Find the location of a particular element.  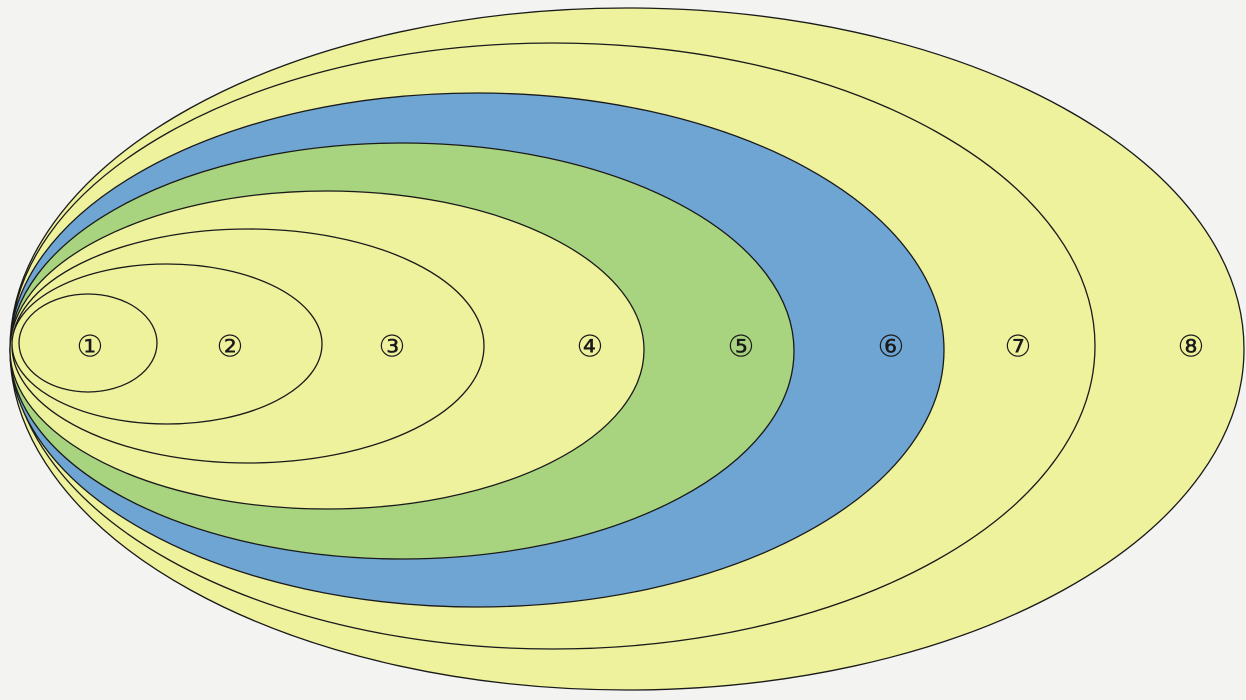

region-6-label: ⑥ is located at coordinates (891, 347).